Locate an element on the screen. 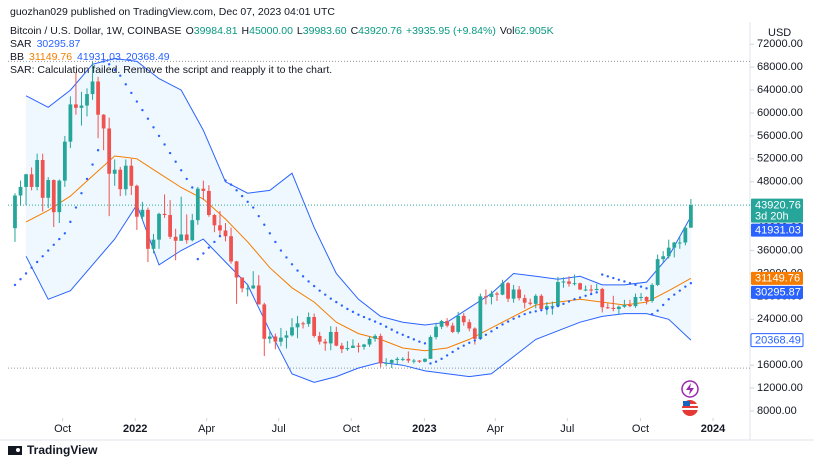 This screenshot has width=814, height=466. sar-line: SAR 30295.87 is located at coordinates (282, 44).